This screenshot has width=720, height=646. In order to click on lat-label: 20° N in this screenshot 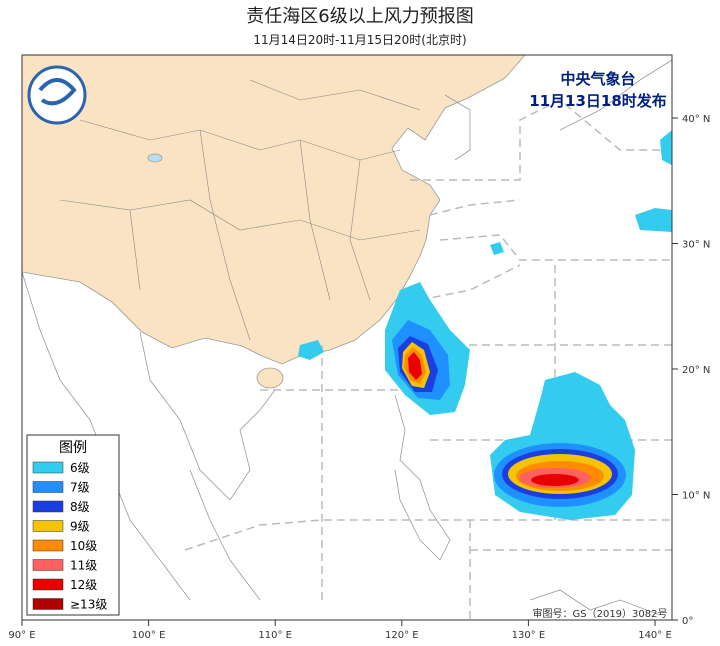, I will do `click(696, 370)`.